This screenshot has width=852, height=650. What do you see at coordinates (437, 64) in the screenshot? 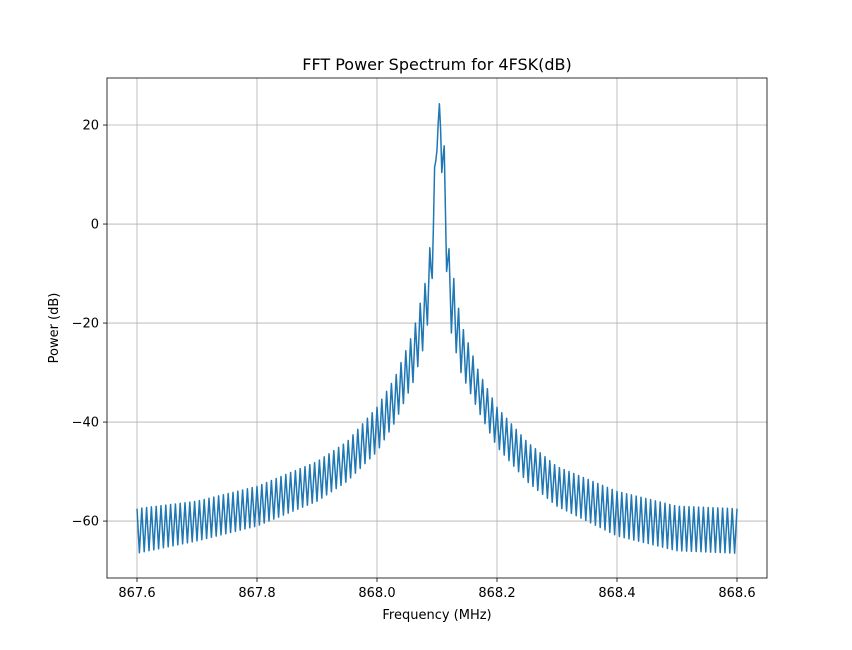
I see `chart-title: FFT Power Spectrum for 4FSK(dB)` at bounding box center [437, 64].